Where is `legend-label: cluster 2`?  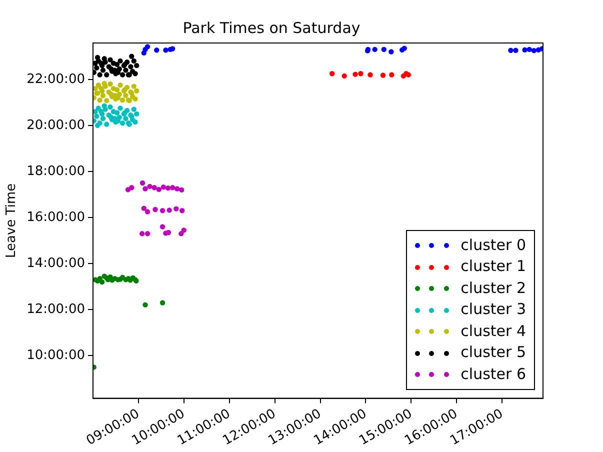
legend-label: cluster 2 is located at coordinates (493, 288).